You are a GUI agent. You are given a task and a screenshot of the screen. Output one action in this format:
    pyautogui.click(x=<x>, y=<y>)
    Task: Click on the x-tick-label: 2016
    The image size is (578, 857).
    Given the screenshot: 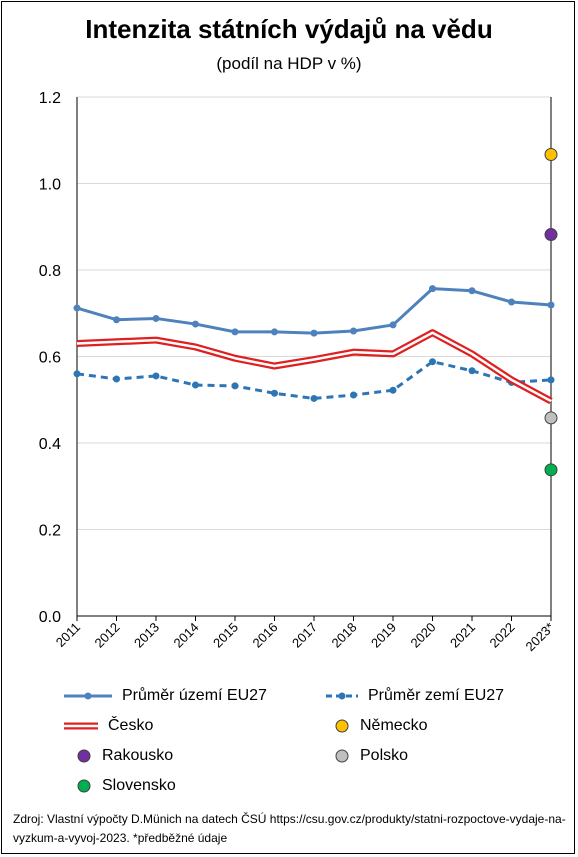 What is the action you would take?
    pyautogui.click(x=265, y=635)
    